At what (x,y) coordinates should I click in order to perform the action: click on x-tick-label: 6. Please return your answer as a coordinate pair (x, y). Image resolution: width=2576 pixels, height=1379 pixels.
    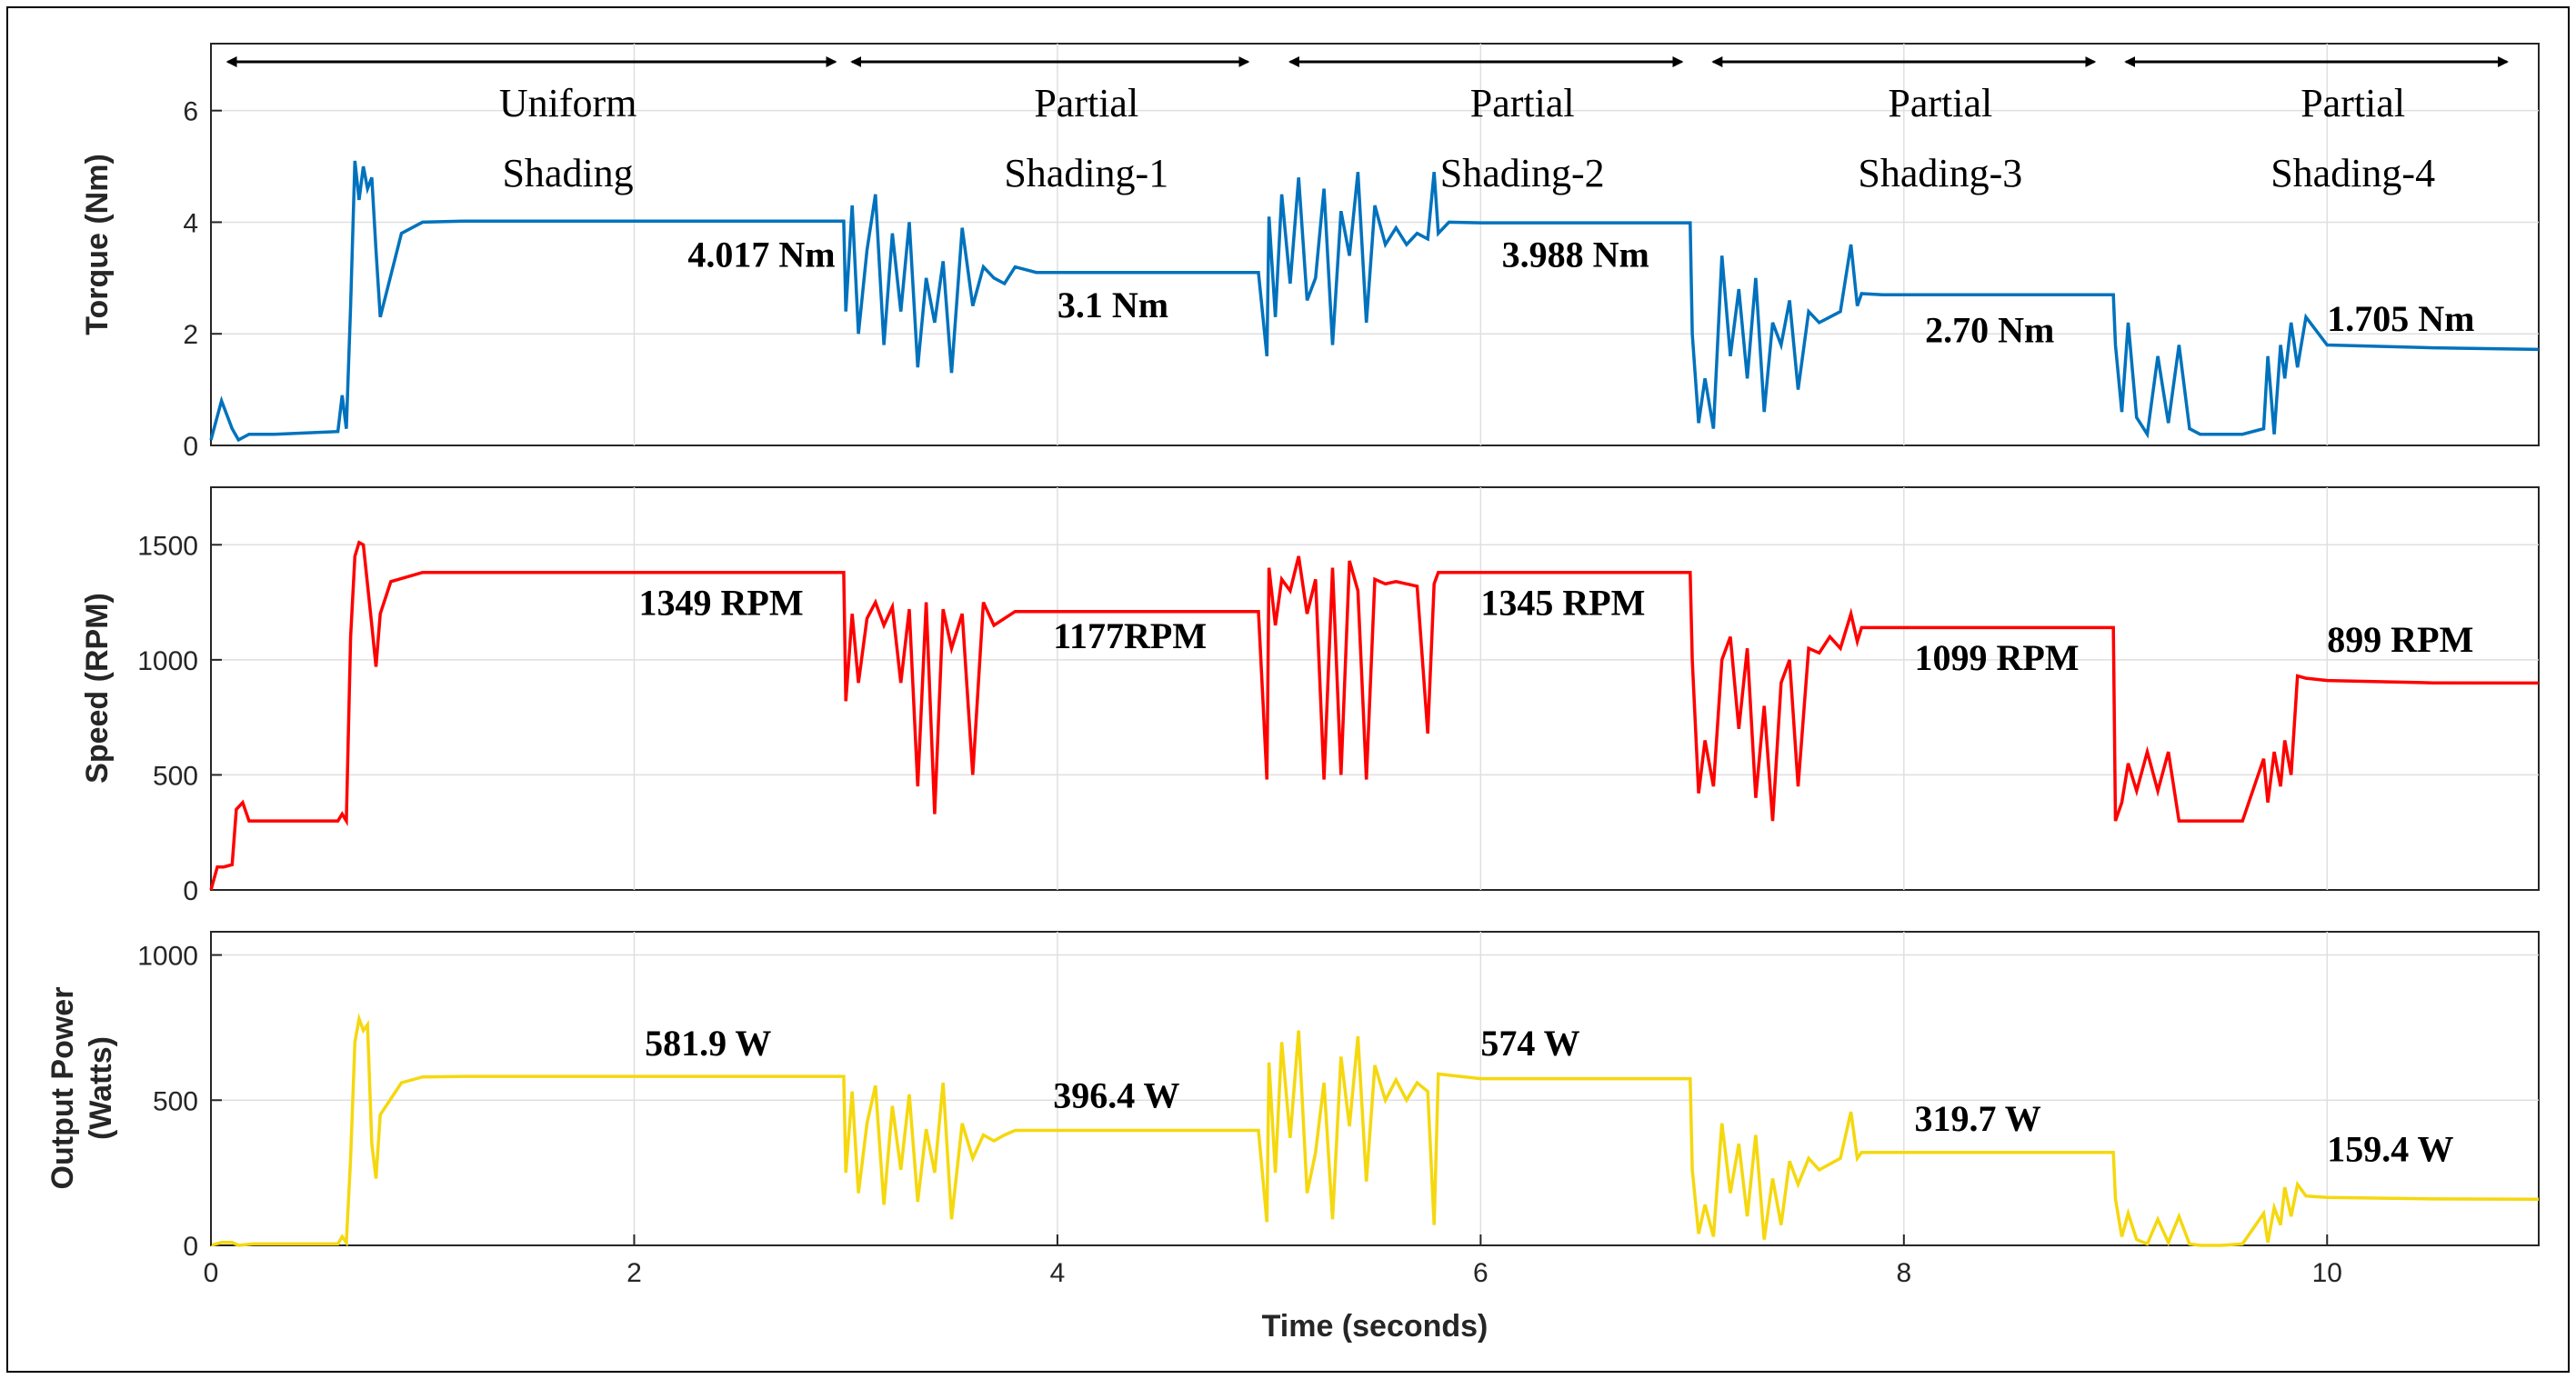
    Looking at the image, I should click on (1481, 1273).